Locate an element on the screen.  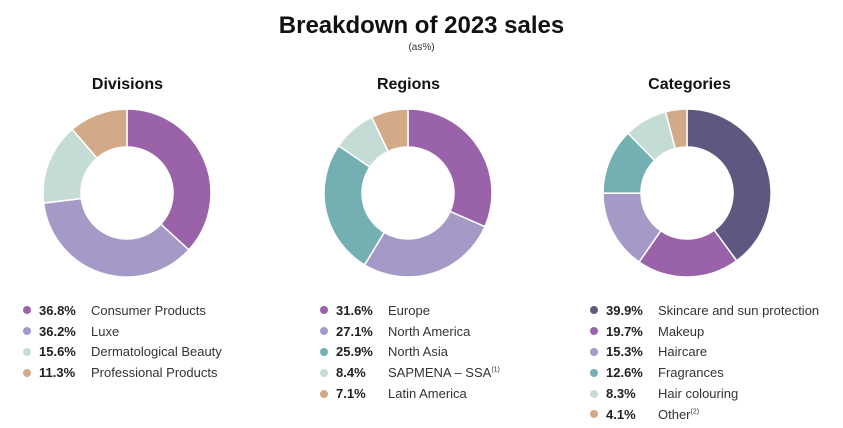
legend-percentage: 15.6% is located at coordinates (57, 352).